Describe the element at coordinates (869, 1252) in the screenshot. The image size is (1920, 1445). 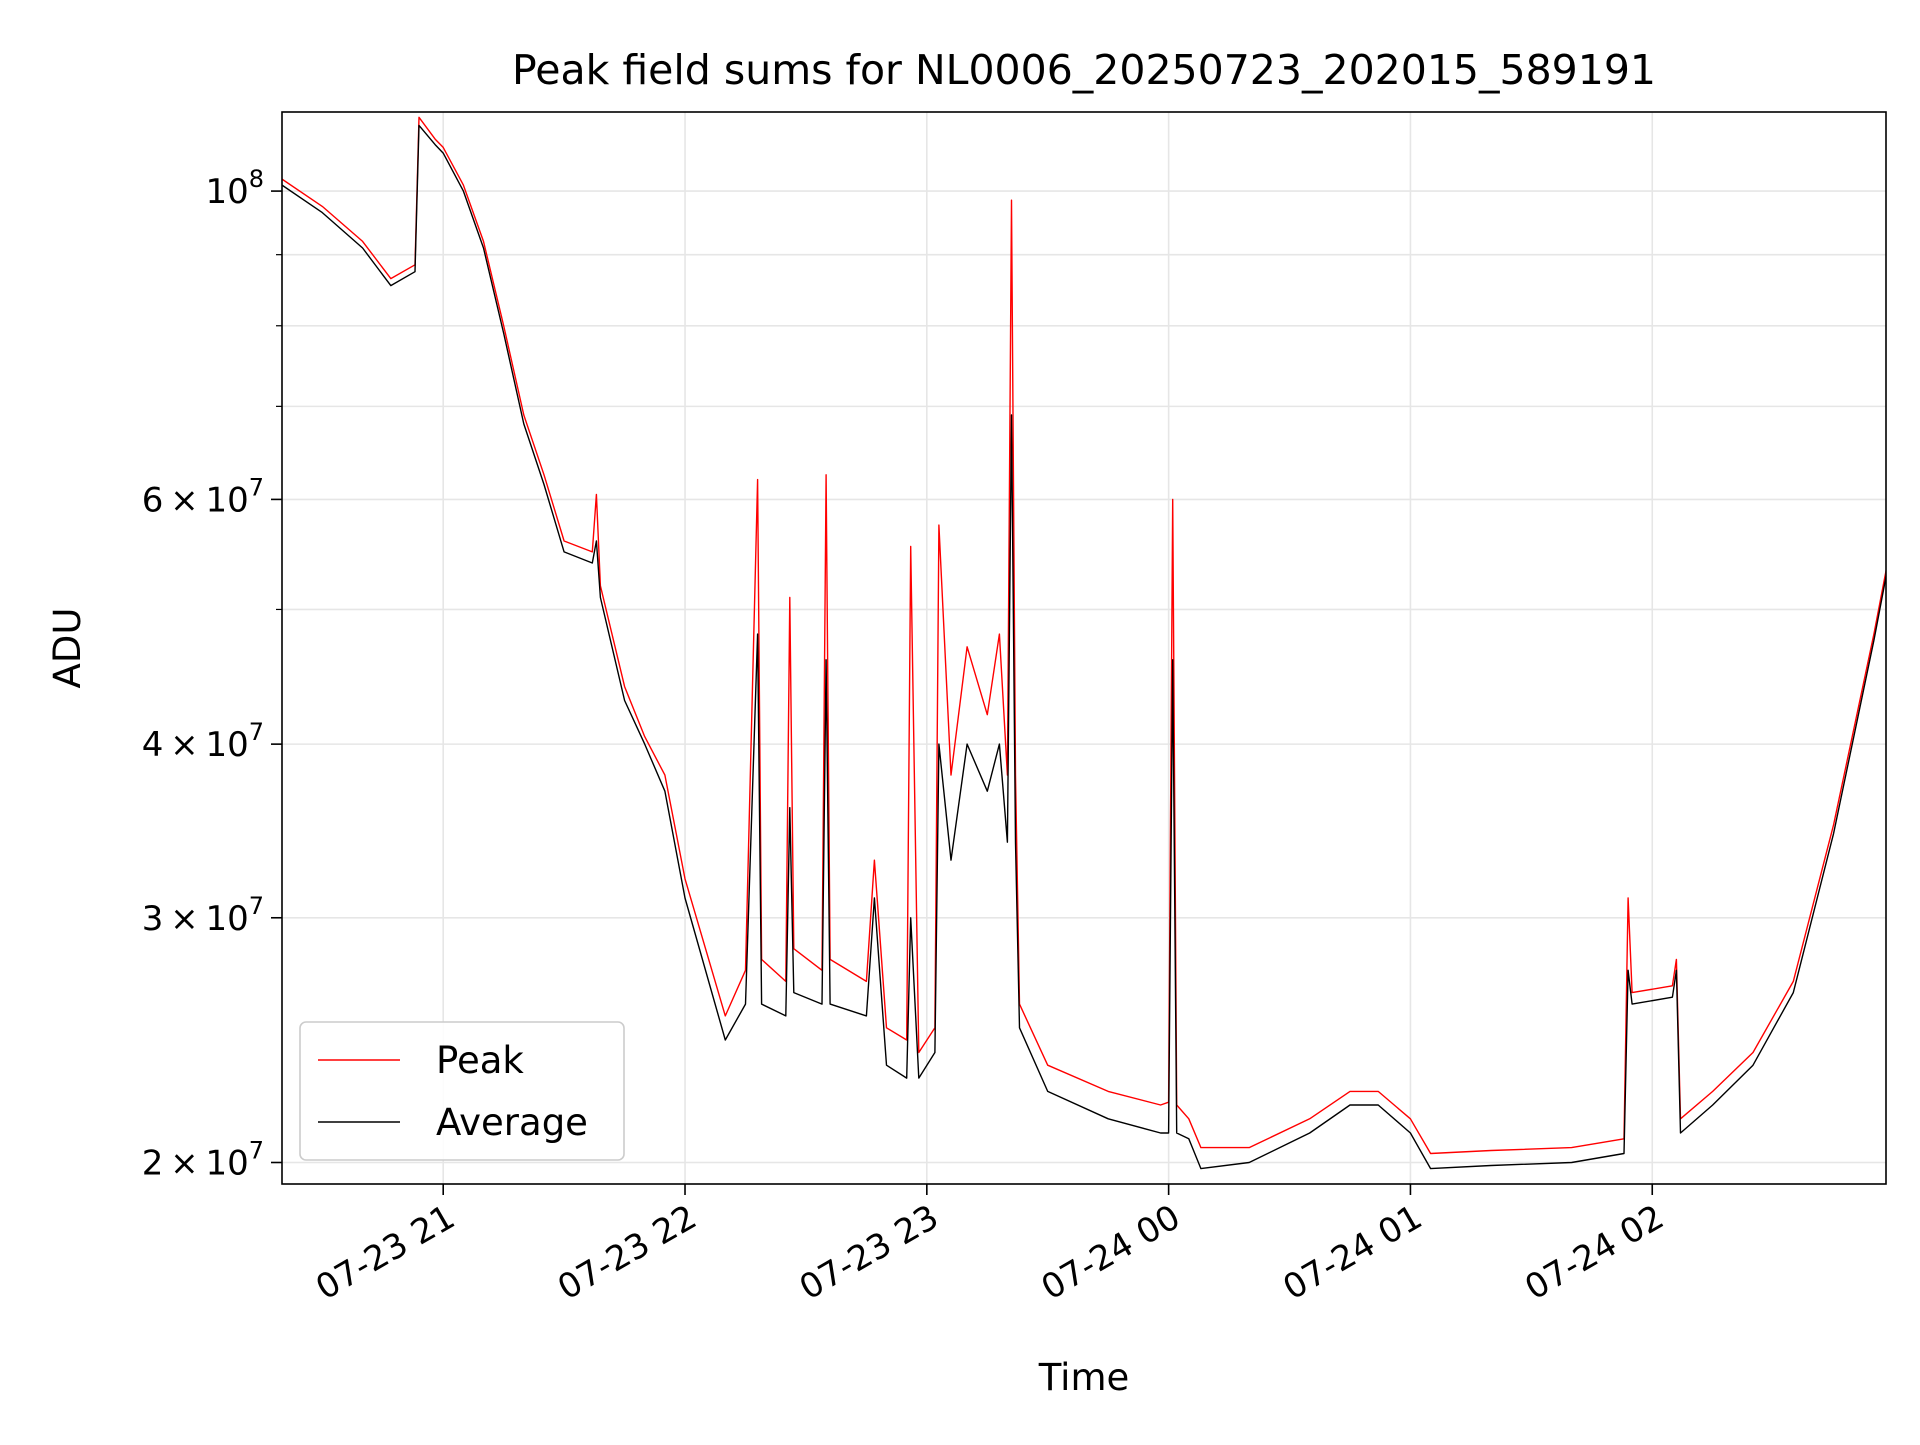
I see `x-tick-label: 07-23 23` at that location.